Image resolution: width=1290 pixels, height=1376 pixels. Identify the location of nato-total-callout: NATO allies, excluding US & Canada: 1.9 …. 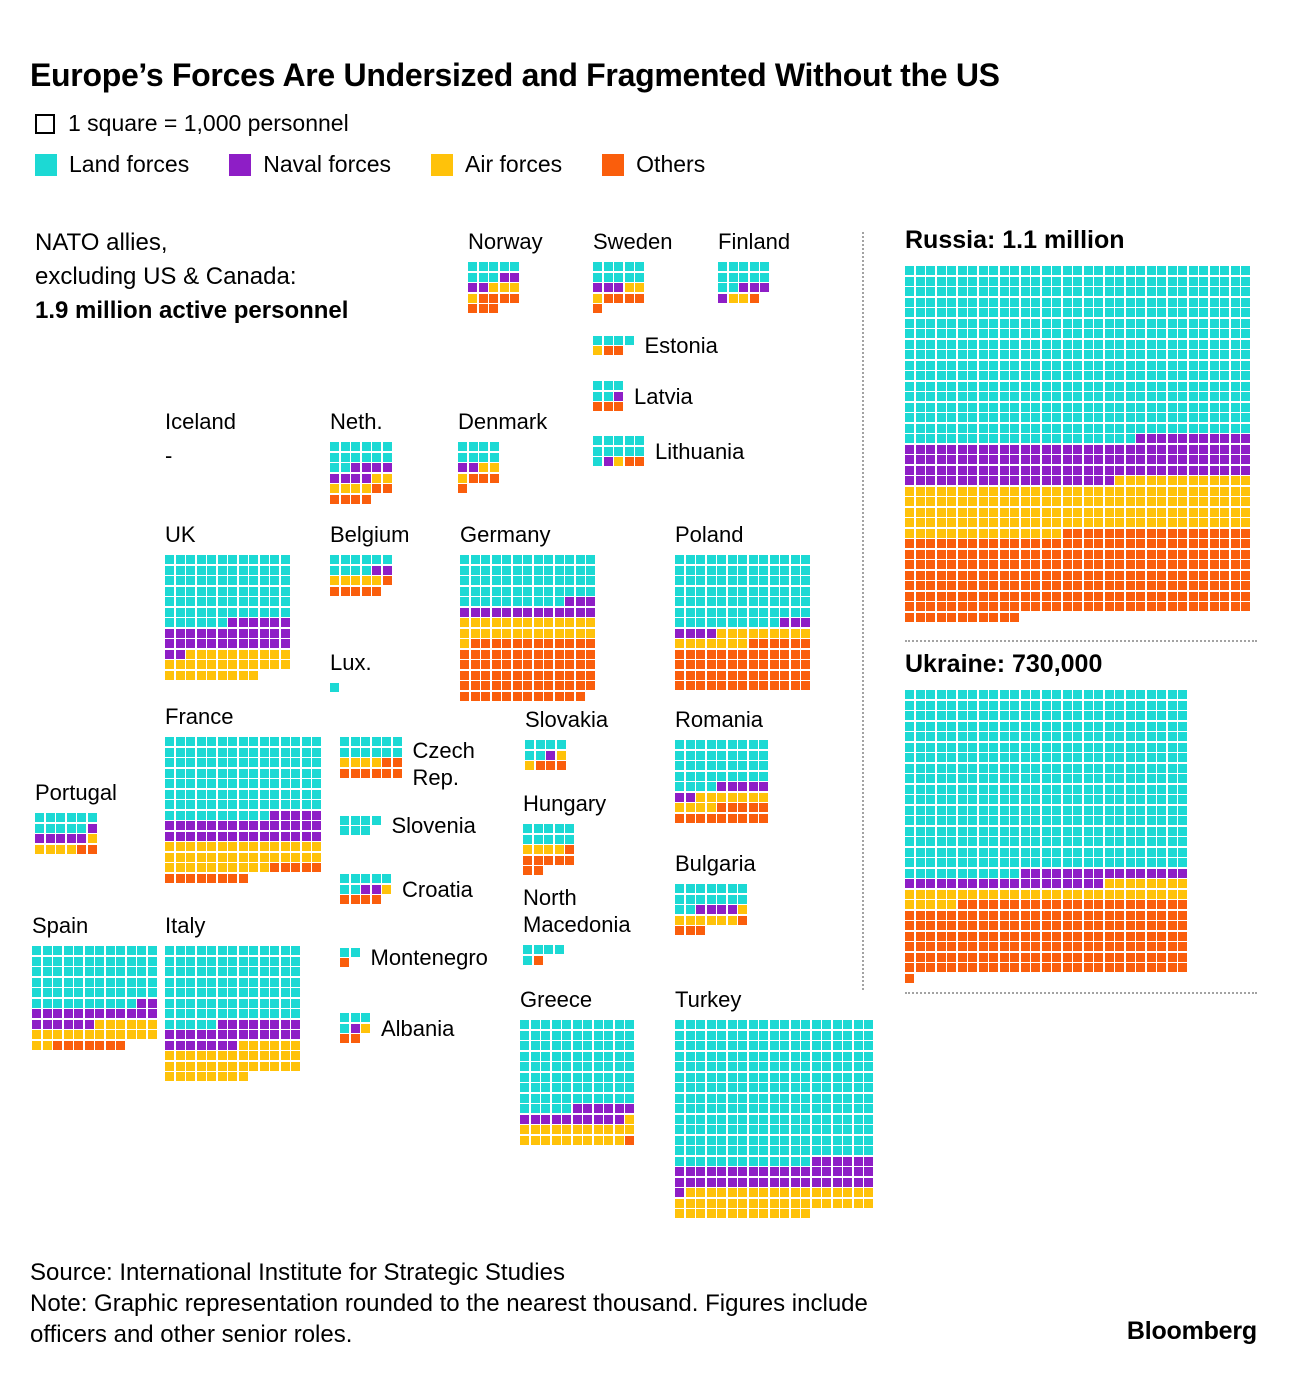
(191, 277).